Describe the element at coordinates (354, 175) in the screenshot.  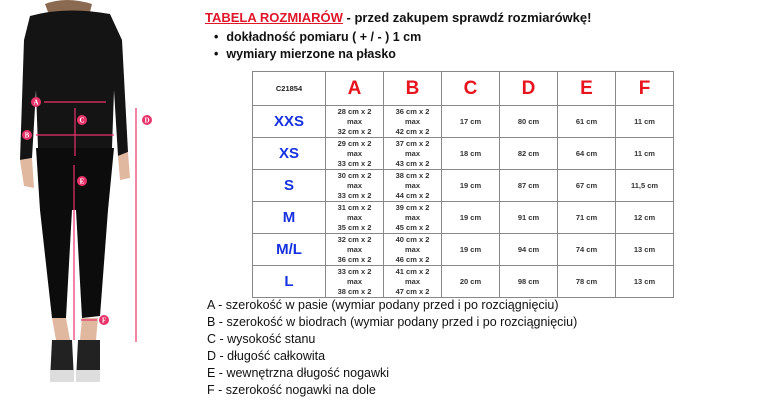
I see `range-line: 30 cm x 2` at that location.